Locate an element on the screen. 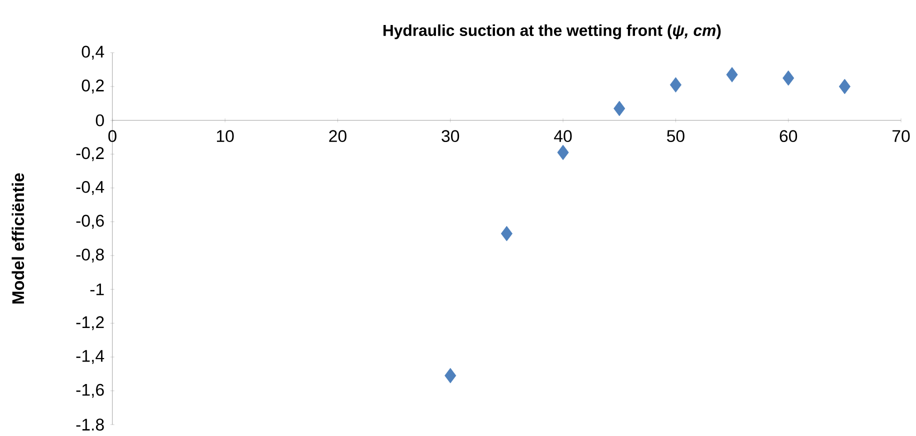  x-tick-label: 60 is located at coordinates (789, 136).